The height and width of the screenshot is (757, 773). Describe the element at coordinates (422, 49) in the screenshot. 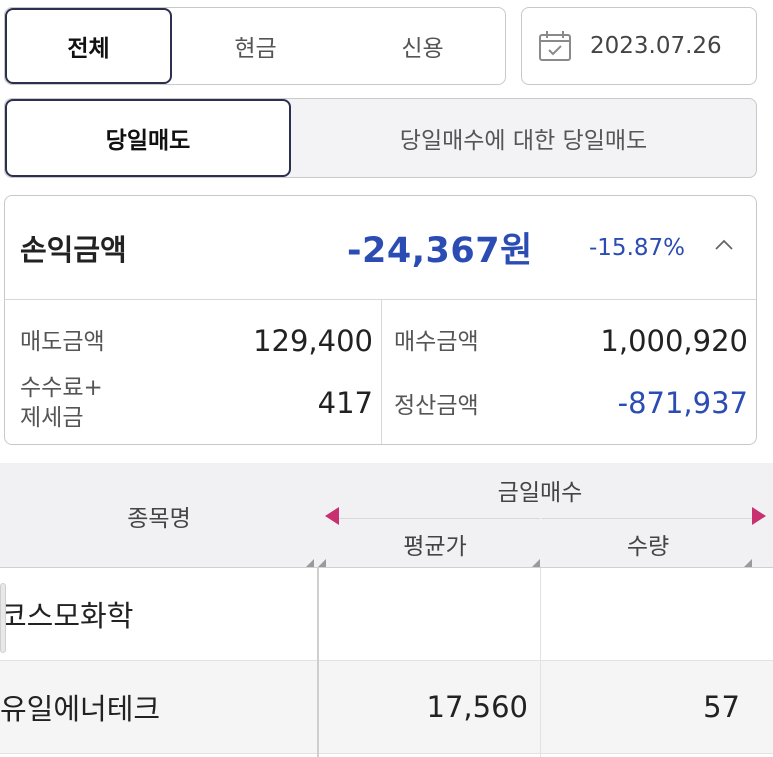

I see `tab-credit: 신용` at that location.